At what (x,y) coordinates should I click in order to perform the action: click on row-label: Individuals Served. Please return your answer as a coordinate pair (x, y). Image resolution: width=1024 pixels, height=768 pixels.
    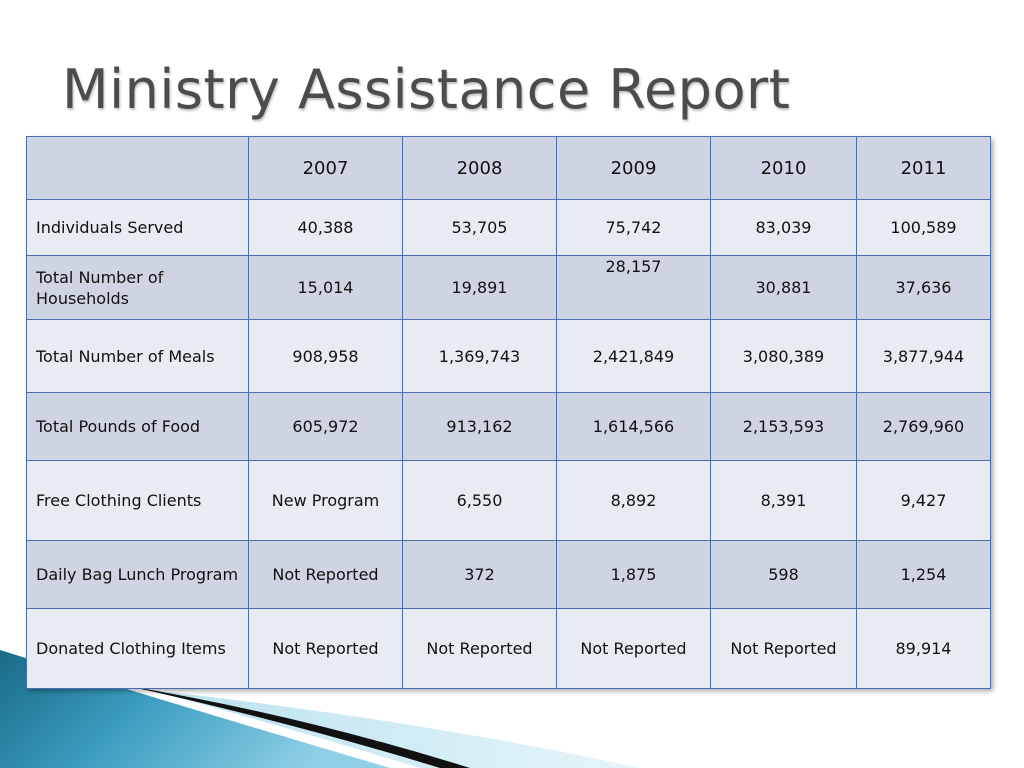
    Looking at the image, I should click on (137, 227).